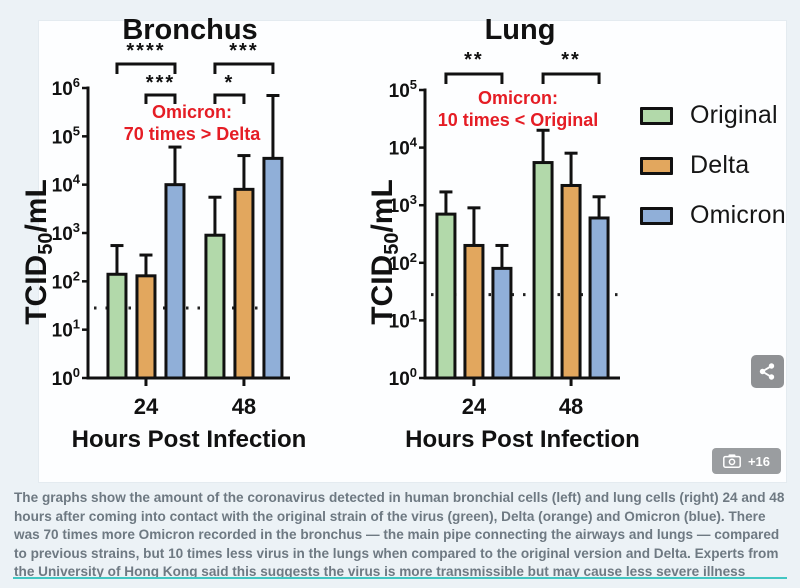 The width and height of the screenshot is (800, 588). What do you see at coordinates (732, 461) in the screenshot?
I see `camera-icon` at bounding box center [732, 461].